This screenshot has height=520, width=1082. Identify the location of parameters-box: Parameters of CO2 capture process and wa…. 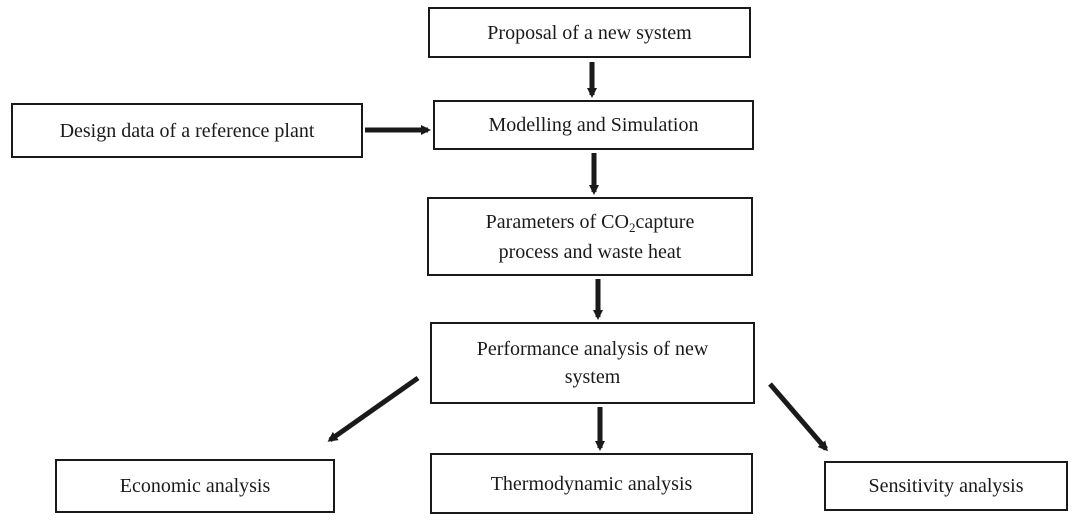
(590, 236).